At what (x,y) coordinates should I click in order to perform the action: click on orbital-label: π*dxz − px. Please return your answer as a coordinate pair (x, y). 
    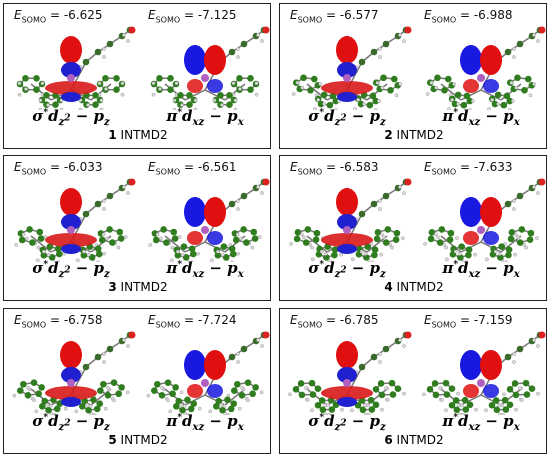
    Looking at the image, I should click on (481, 269).